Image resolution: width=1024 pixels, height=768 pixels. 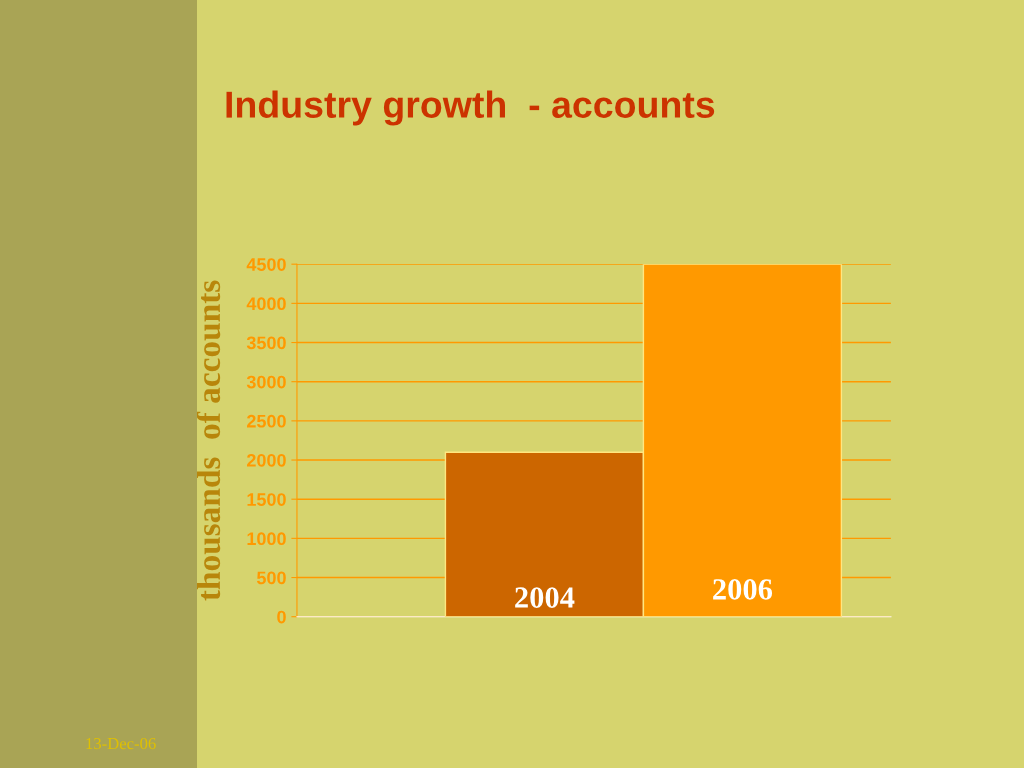 I want to click on x-tick-label: 2004, so click(x=545, y=597).